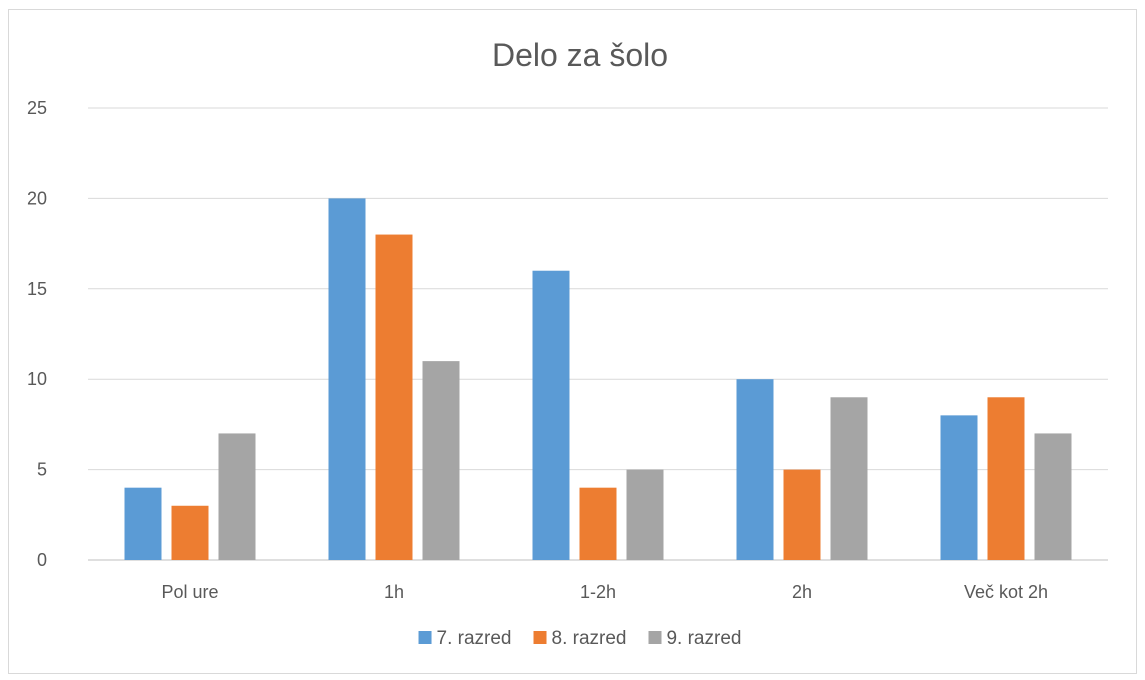 Image resolution: width=1145 pixels, height=680 pixels. Describe the element at coordinates (42, 560) in the screenshot. I see `y-tick-label: 0` at that location.